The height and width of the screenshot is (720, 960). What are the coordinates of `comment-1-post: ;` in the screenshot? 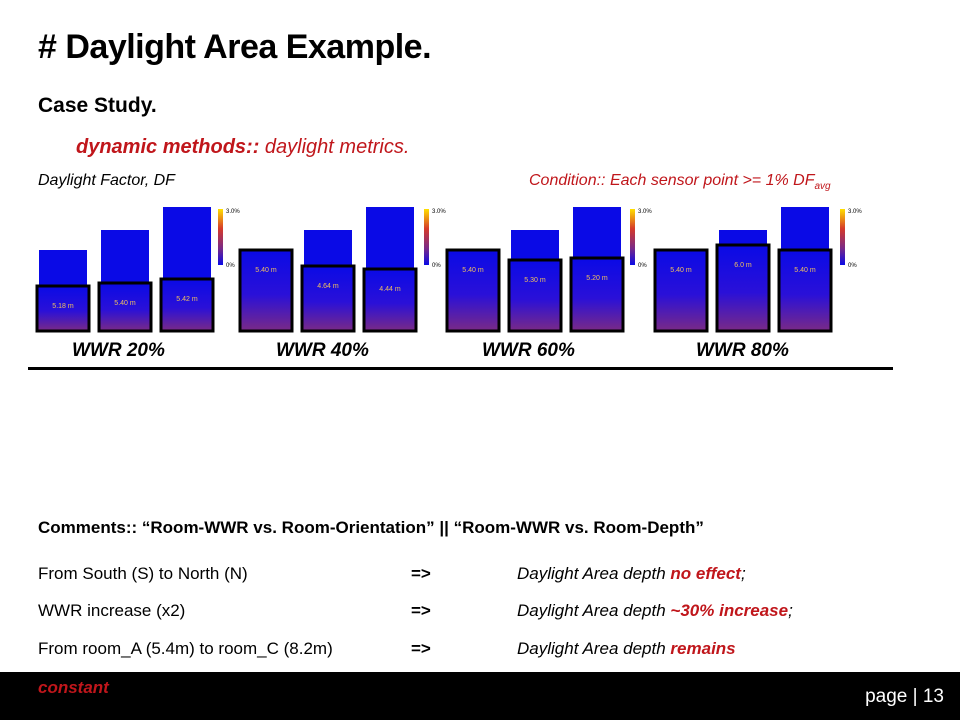 It's located at (743, 573).